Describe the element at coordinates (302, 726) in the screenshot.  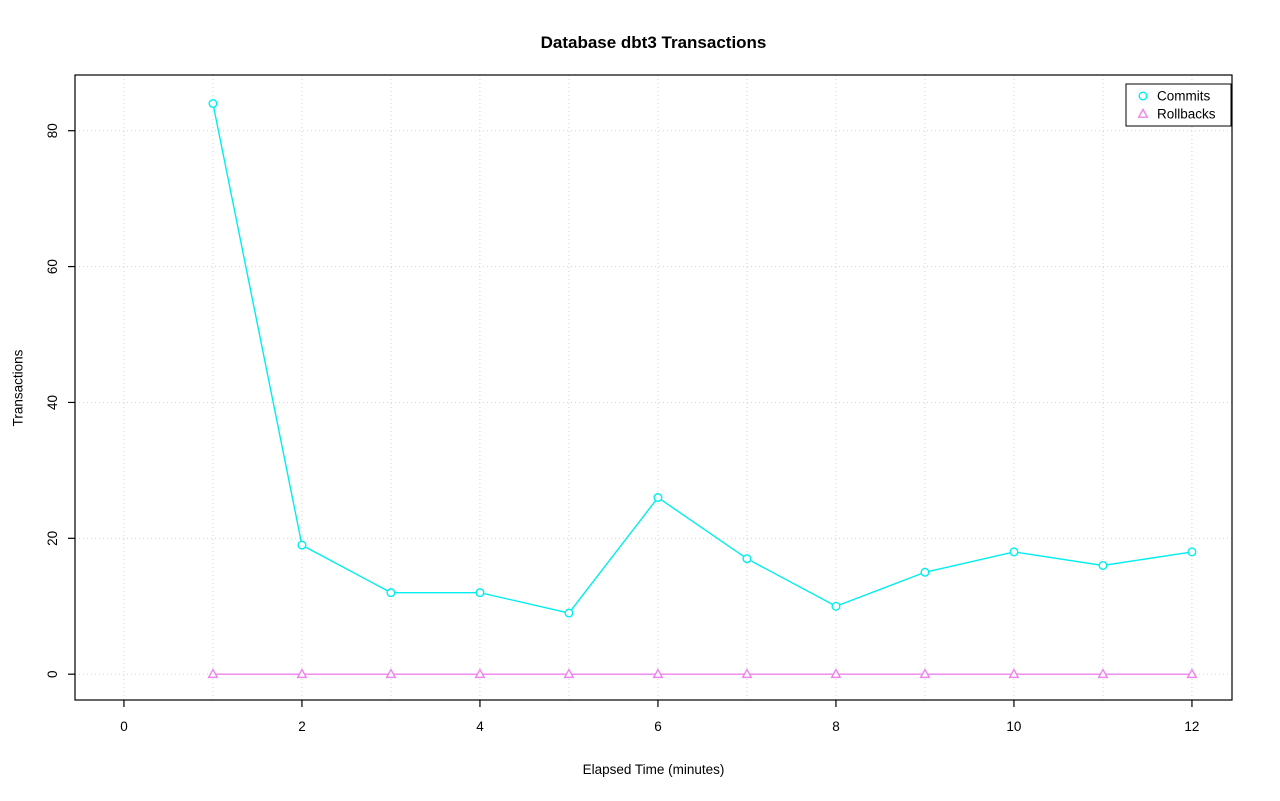
I see `x-tick-label: 2` at that location.